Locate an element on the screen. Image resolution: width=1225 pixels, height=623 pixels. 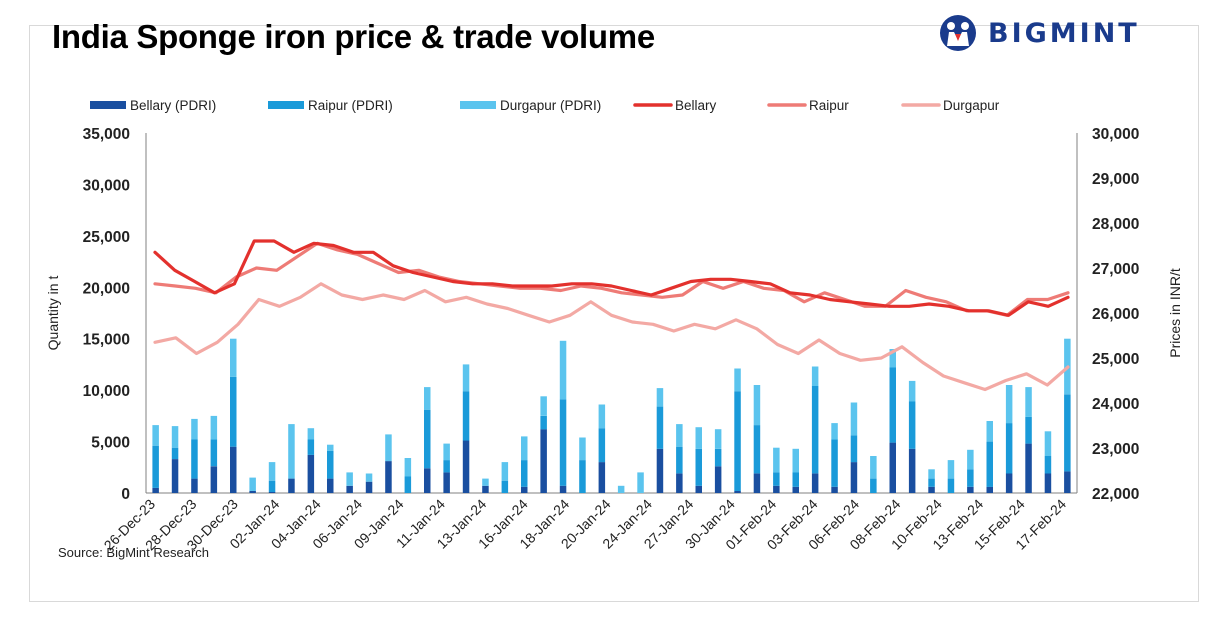
right-tick-label: 30,000 is located at coordinates (1115, 134).